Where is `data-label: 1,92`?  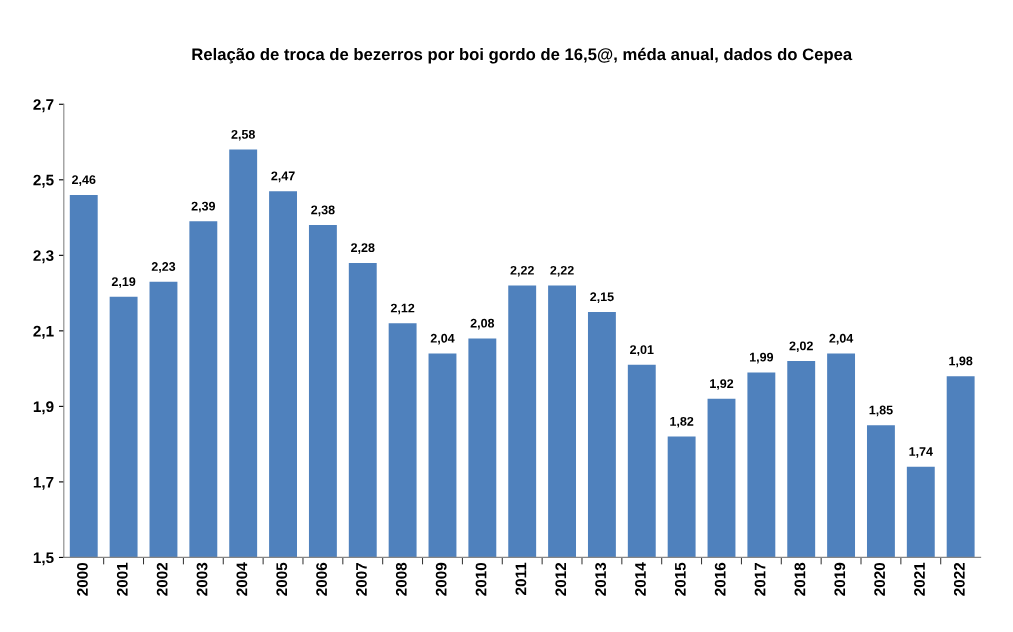
data-label: 1,92 is located at coordinates (722, 384).